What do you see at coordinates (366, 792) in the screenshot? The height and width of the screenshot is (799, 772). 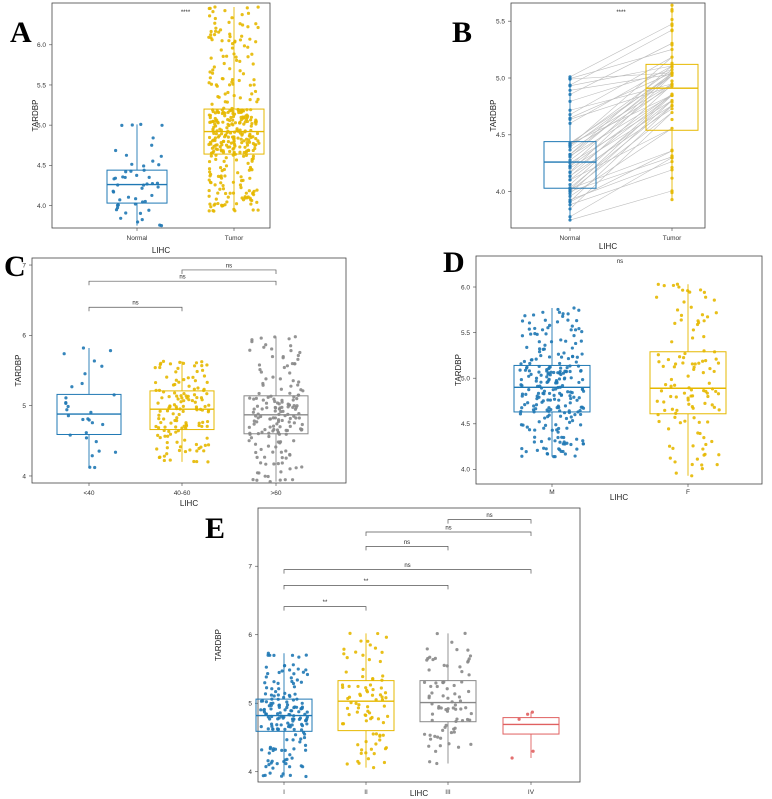 I see `x-tick-label: II` at bounding box center [366, 792].